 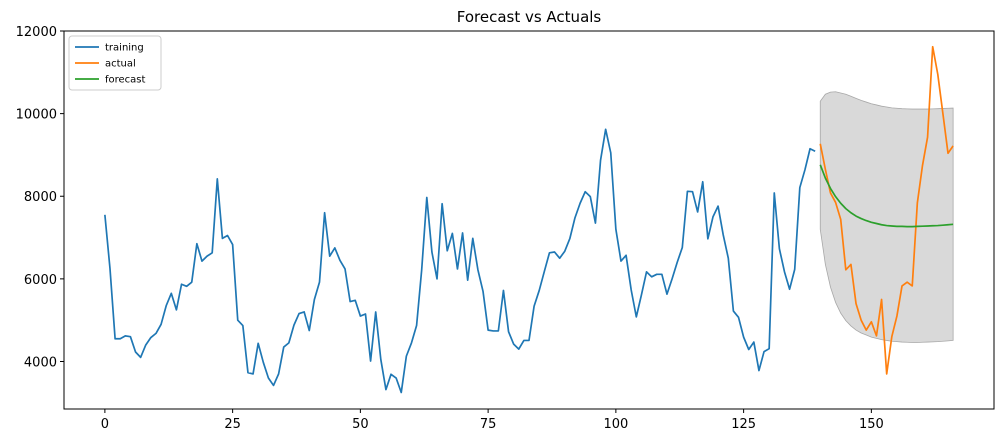 What do you see at coordinates (488, 424) in the screenshot?
I see `x-tick-label: 75` at bounding box center [488, 424].